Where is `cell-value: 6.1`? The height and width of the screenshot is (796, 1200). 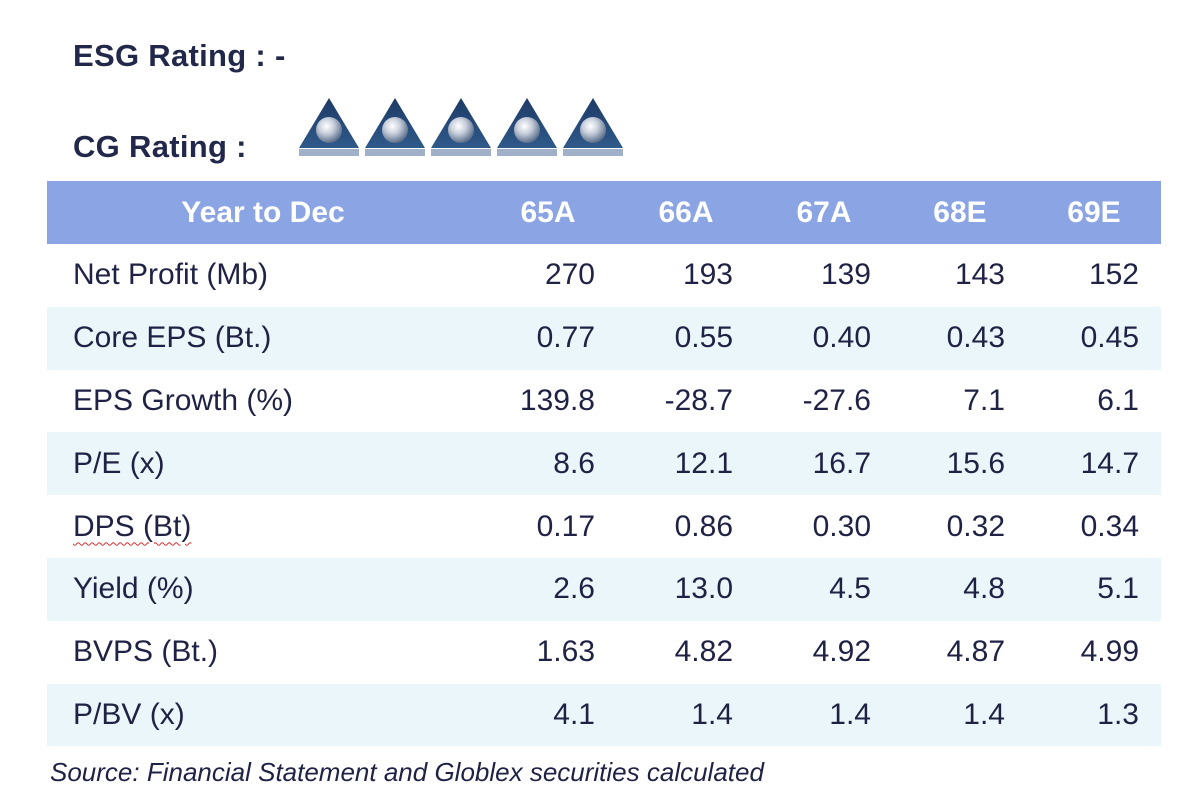 cell-value: 6.1 is located at coordinates (1118, 400).